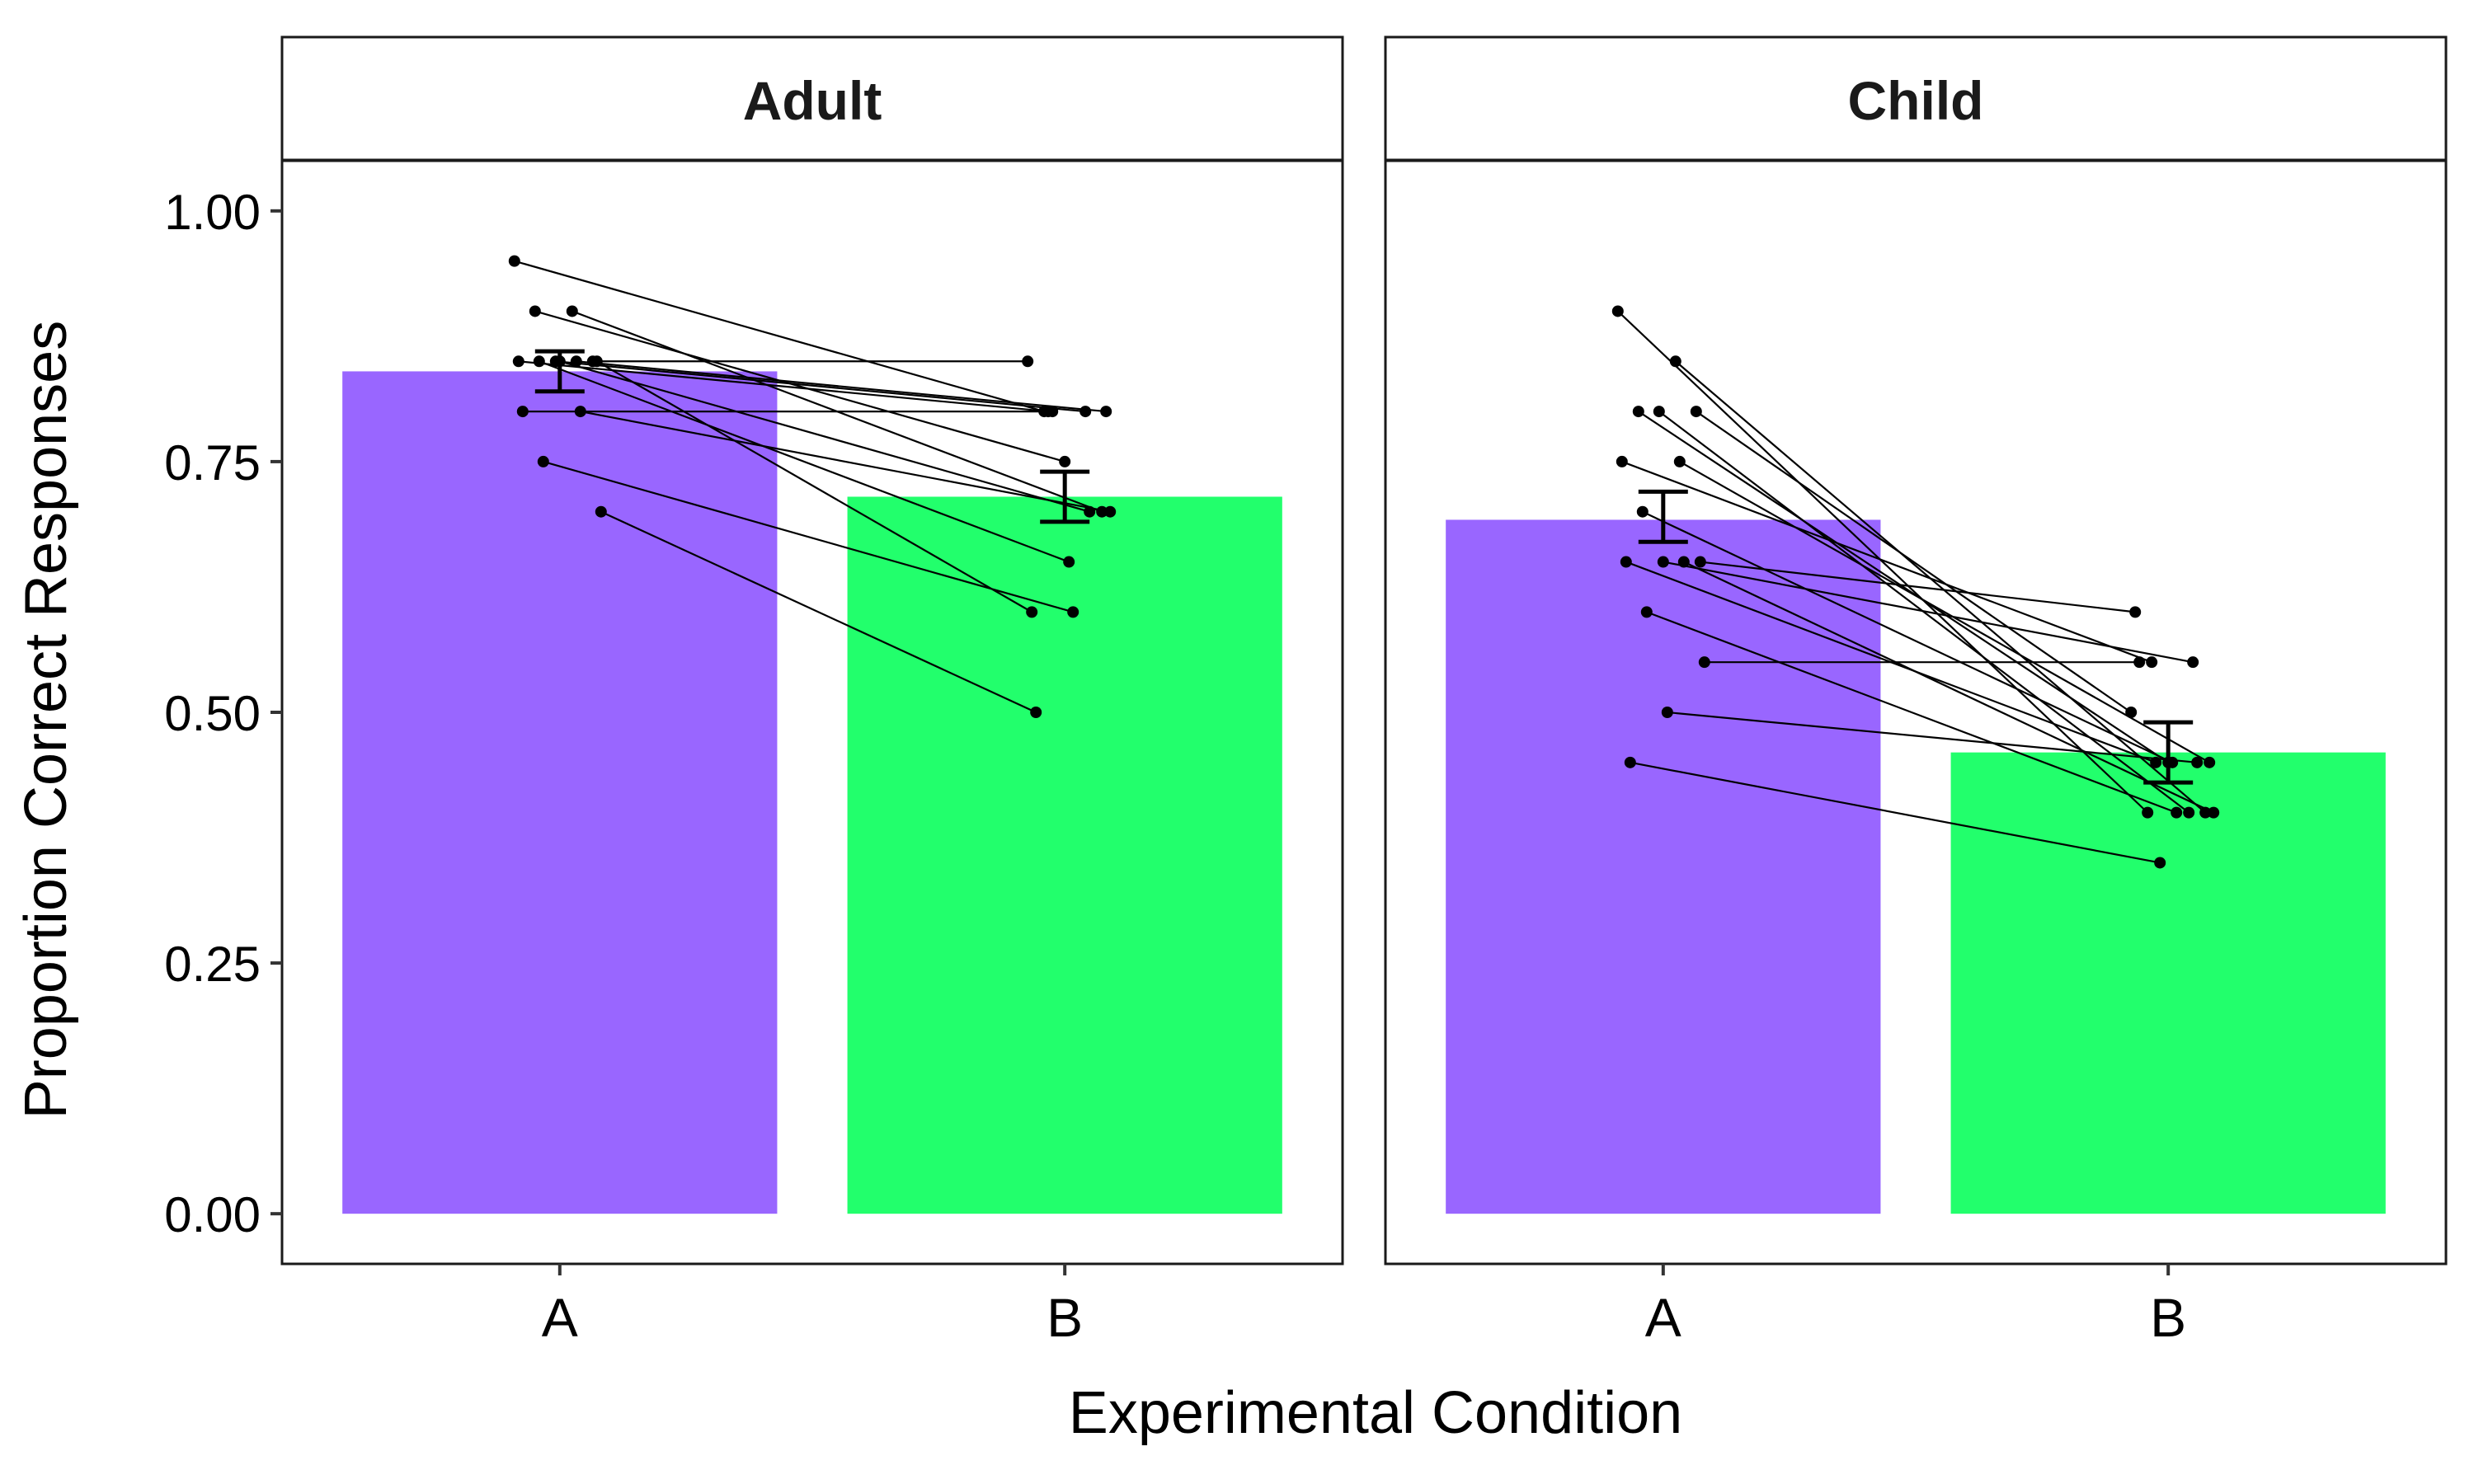 The height and width of the screenshot is (1484, 2474). I want to click on facet-label: Child, so click(1916, 100).